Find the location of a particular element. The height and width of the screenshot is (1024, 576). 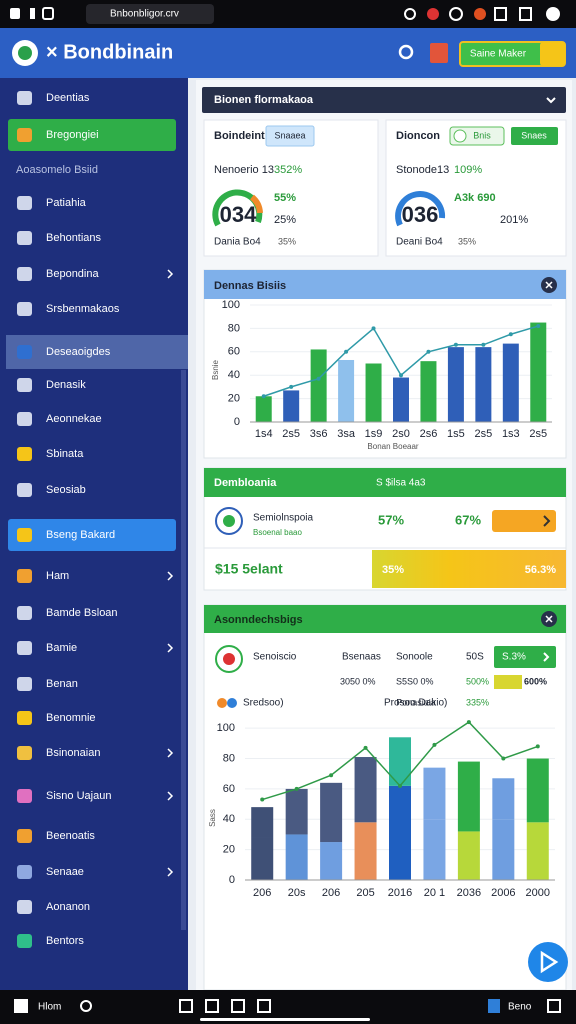

x-tick-label: 1s9 is located at coordinates (374, 434).